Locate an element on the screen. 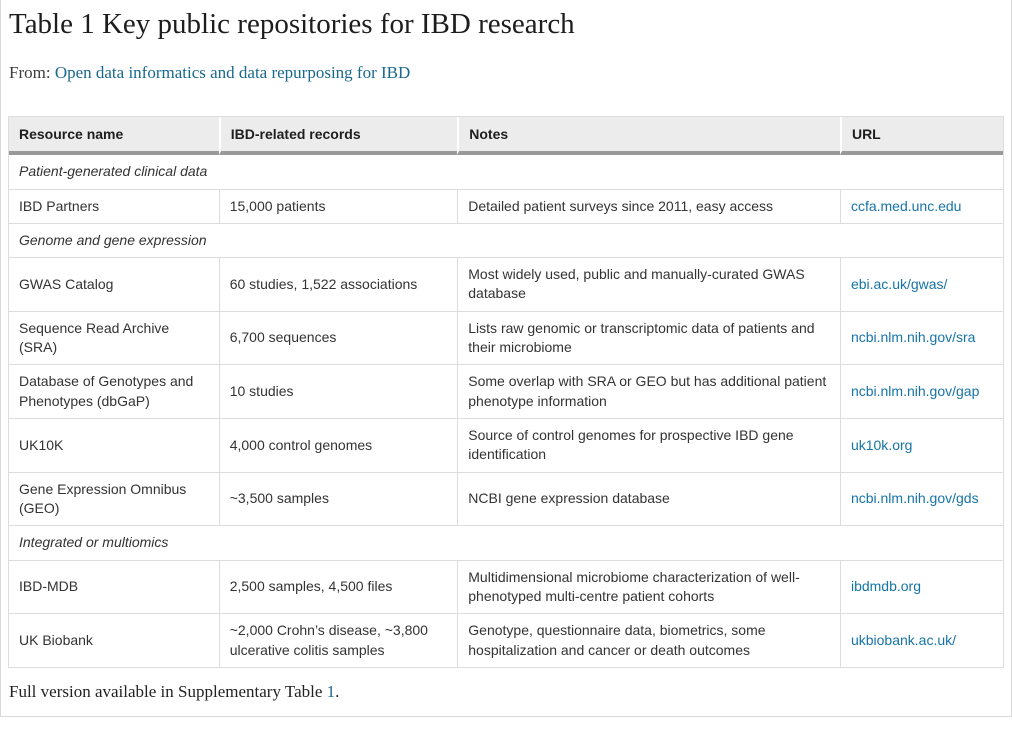  column-header-url: URL is located at coordinates (921, 136).